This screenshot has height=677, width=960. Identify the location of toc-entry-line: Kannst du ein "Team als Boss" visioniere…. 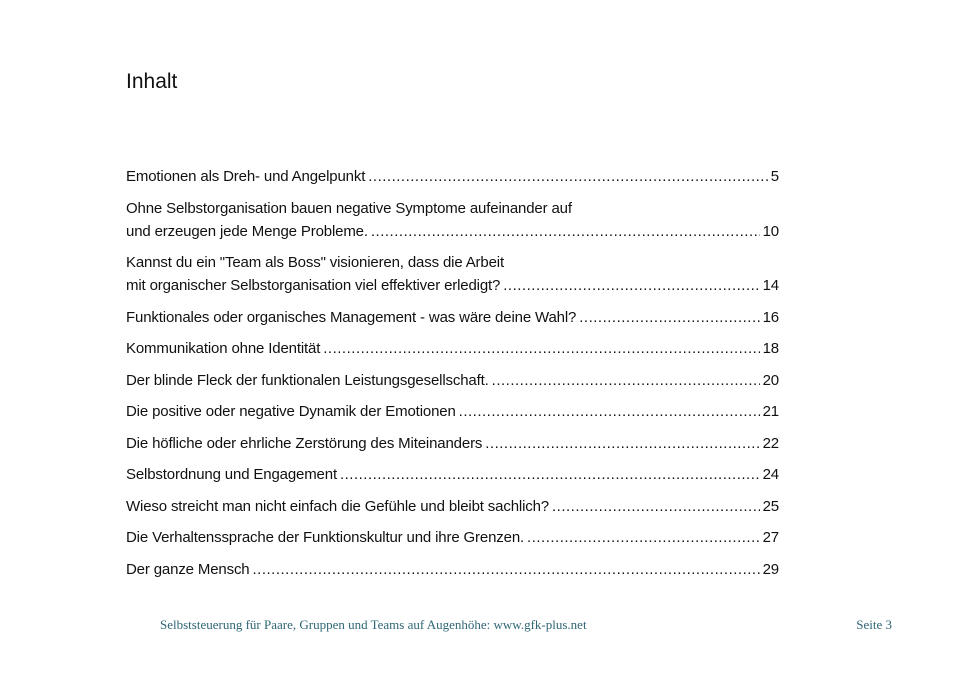
(452, 262).